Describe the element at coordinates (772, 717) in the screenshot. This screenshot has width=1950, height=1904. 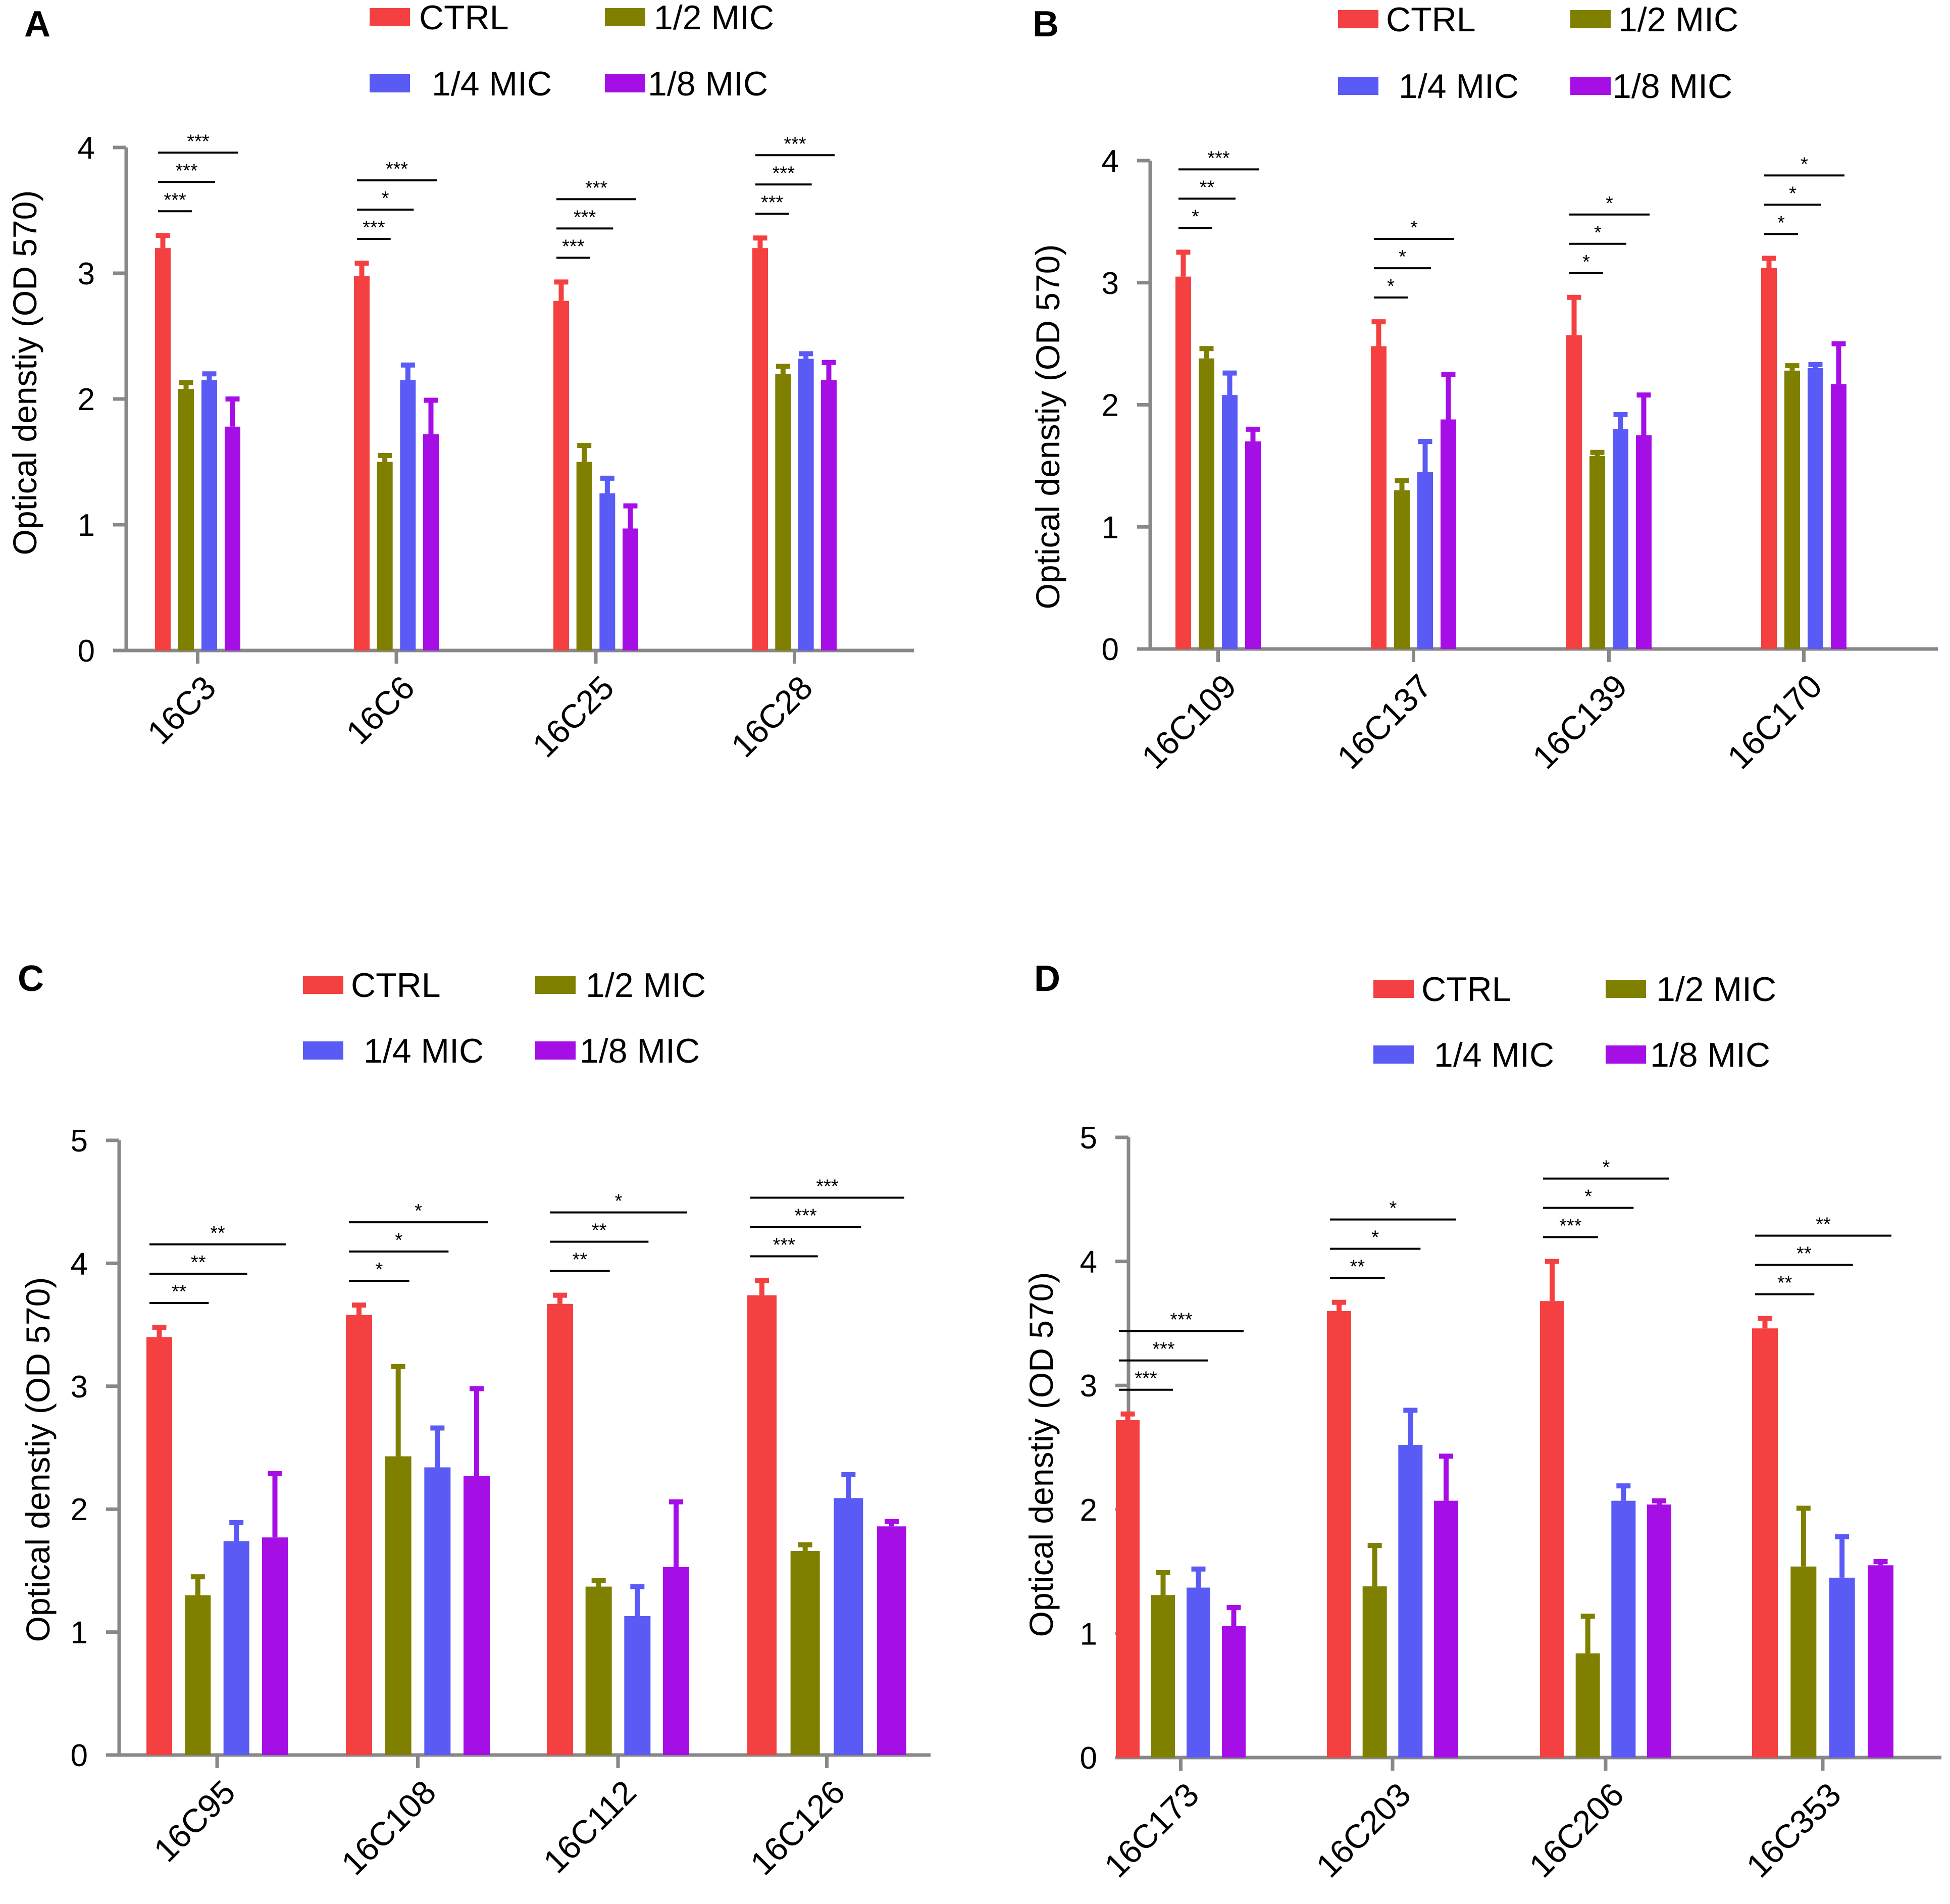
I see `x-tick-label: 16C28` at that location.